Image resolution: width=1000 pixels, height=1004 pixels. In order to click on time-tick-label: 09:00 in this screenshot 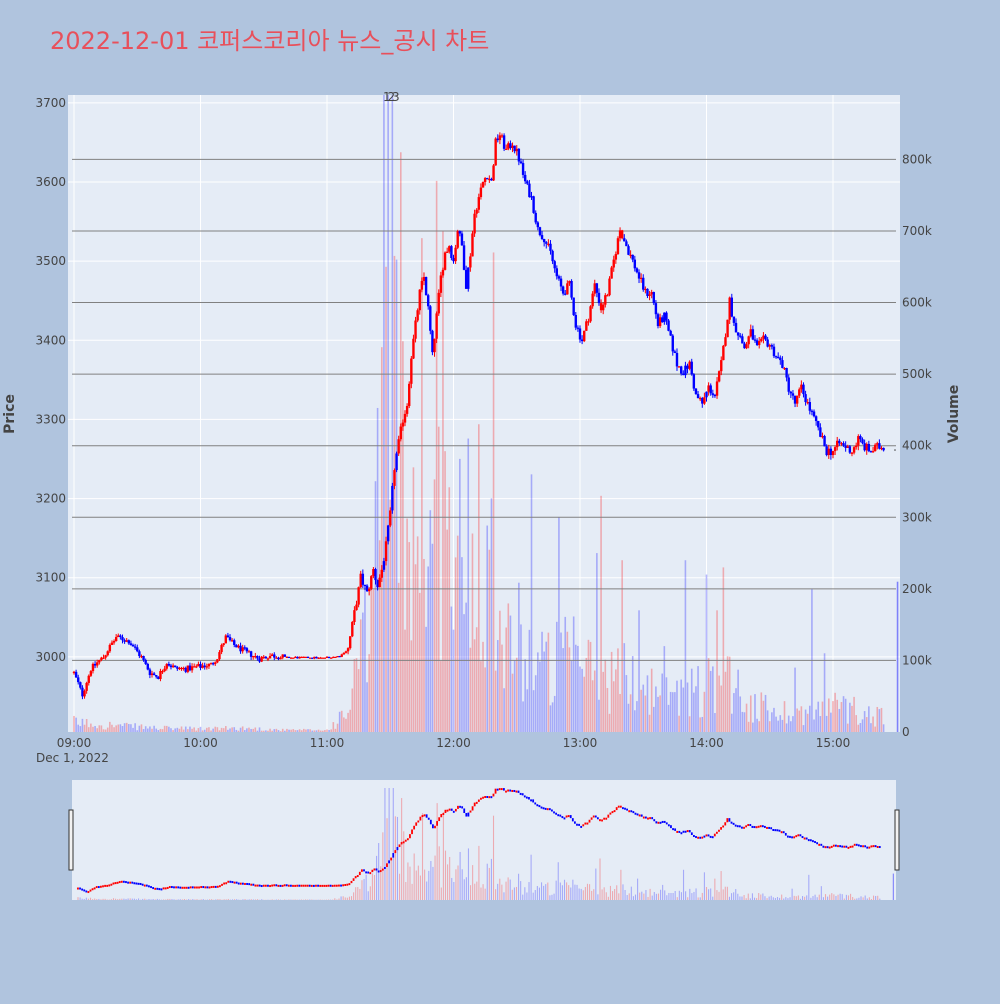, I will do `click(74, 743)`.